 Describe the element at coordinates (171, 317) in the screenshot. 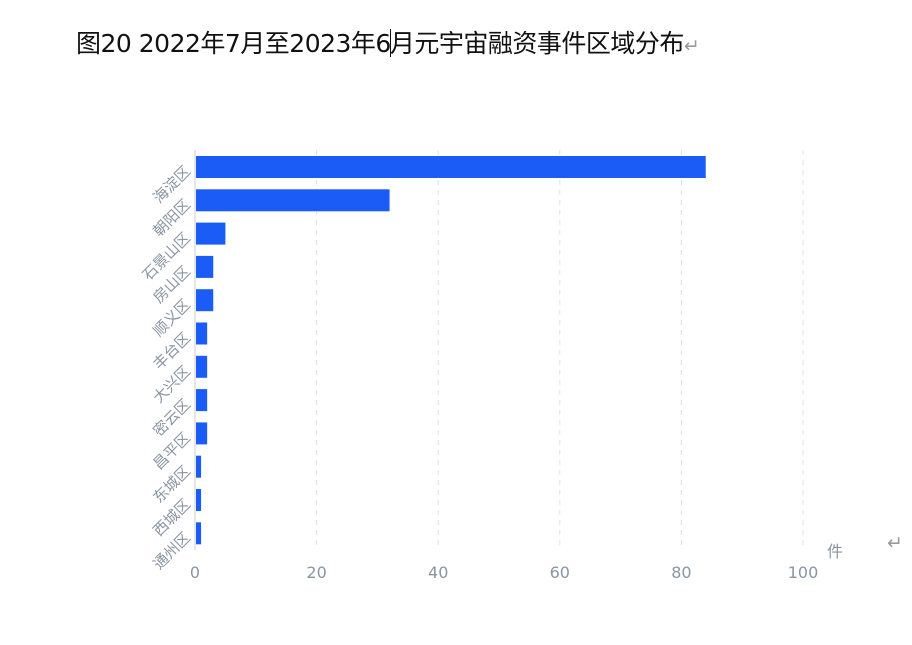

I see `category-label: 顺义区` at that location.